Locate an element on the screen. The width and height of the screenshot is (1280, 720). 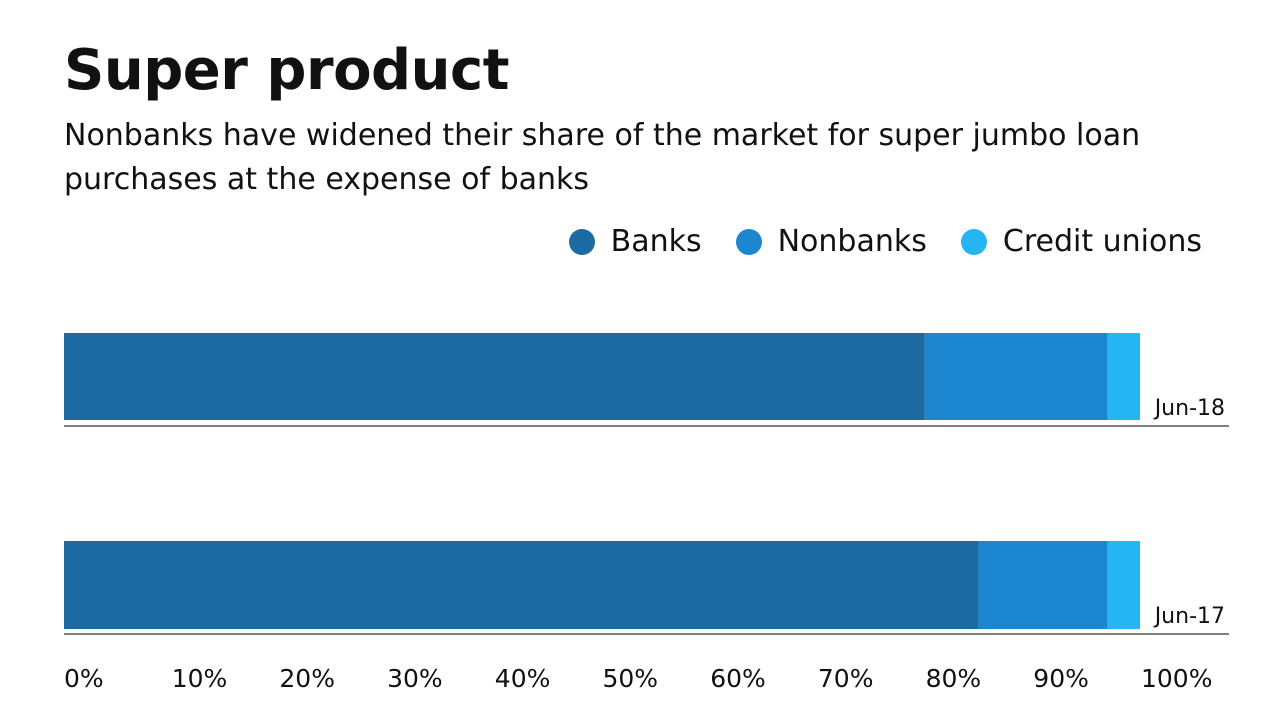
x-tick-label: 50% is located at coordinates (631, 678).